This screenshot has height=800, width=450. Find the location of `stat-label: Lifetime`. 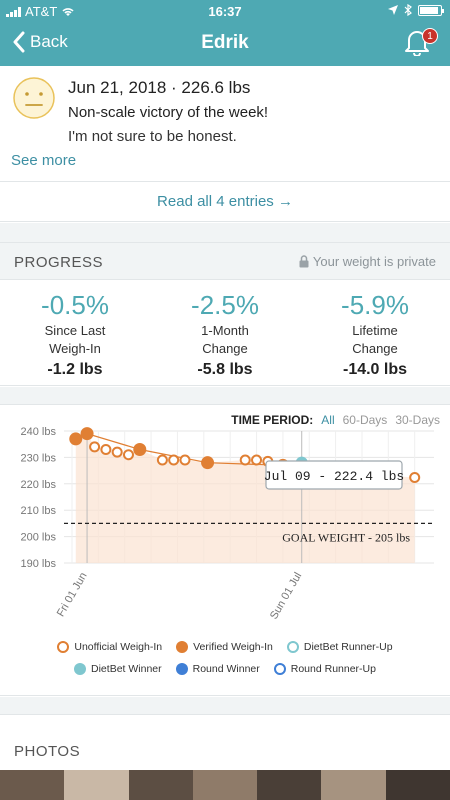

stat-label: Lifetime is located at coordinates (375, 330).